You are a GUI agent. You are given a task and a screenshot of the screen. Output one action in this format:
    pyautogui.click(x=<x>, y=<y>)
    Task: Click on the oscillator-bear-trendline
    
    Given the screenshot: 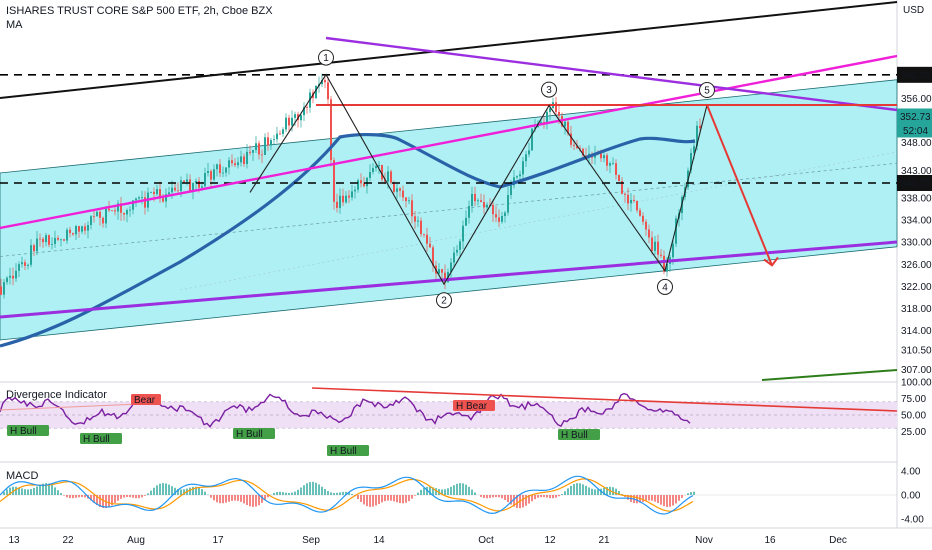 What is the action you would take?
    pyautogui.click(x=604, y=399)
    